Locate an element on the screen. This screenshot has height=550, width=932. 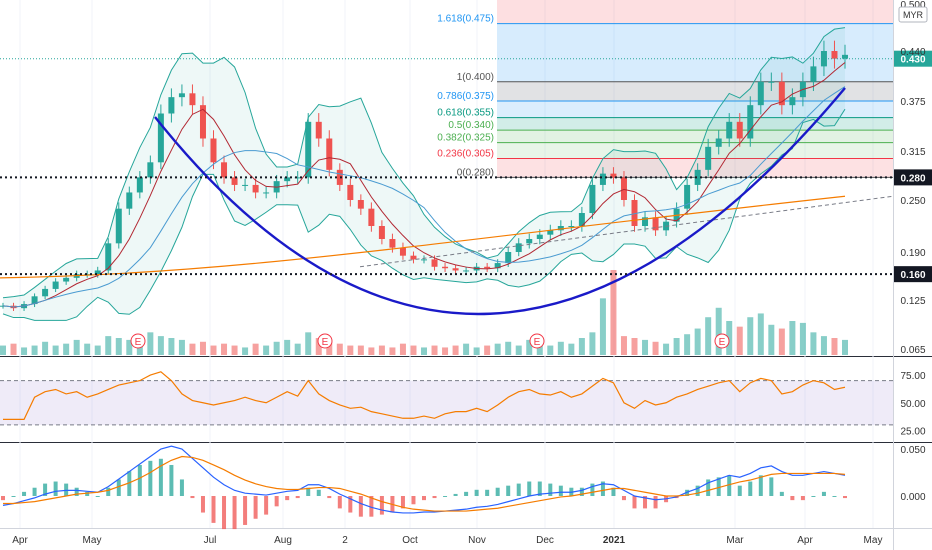
trendline is located at coordinates (626, 231).